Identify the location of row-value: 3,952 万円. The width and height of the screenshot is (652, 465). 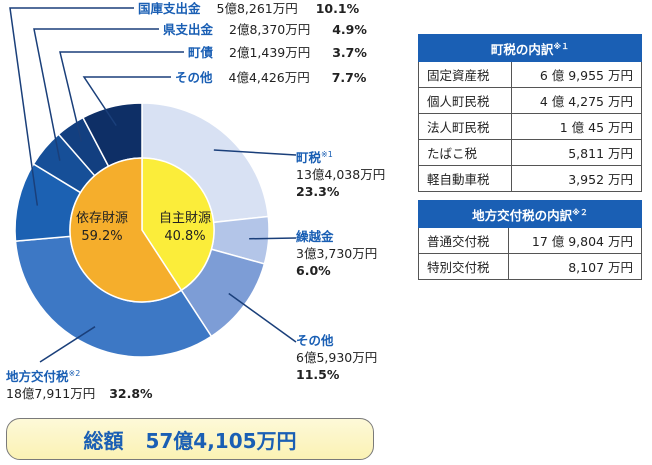
(576, 178).